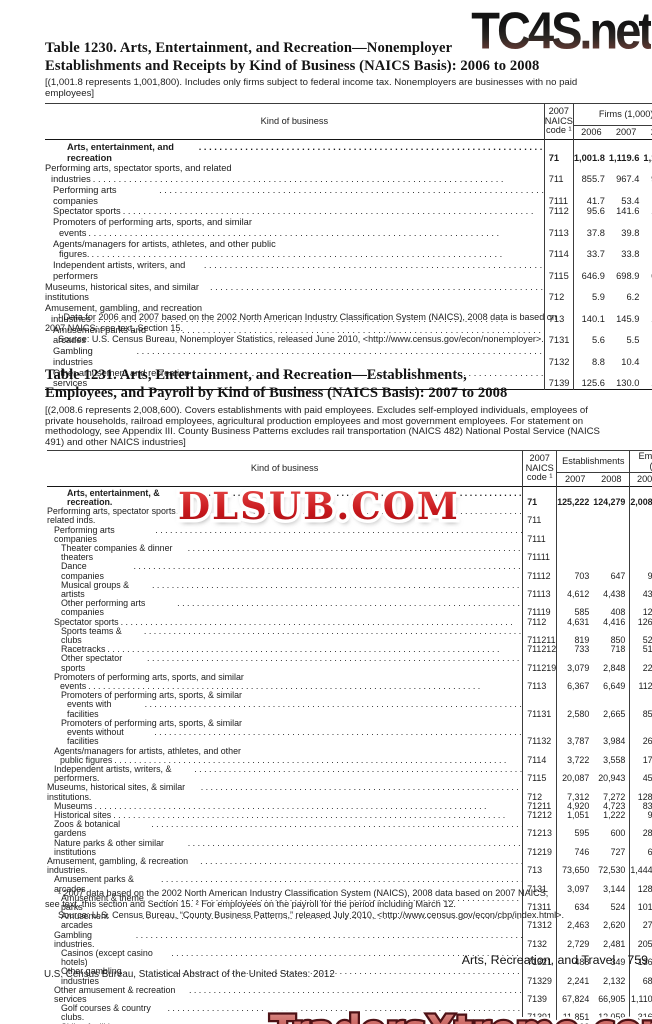 This screenshot has height=1024, width=652. Describe the element at coordinates (71, 179) in the screenshot. I see `row-label-text: industries` at that location.